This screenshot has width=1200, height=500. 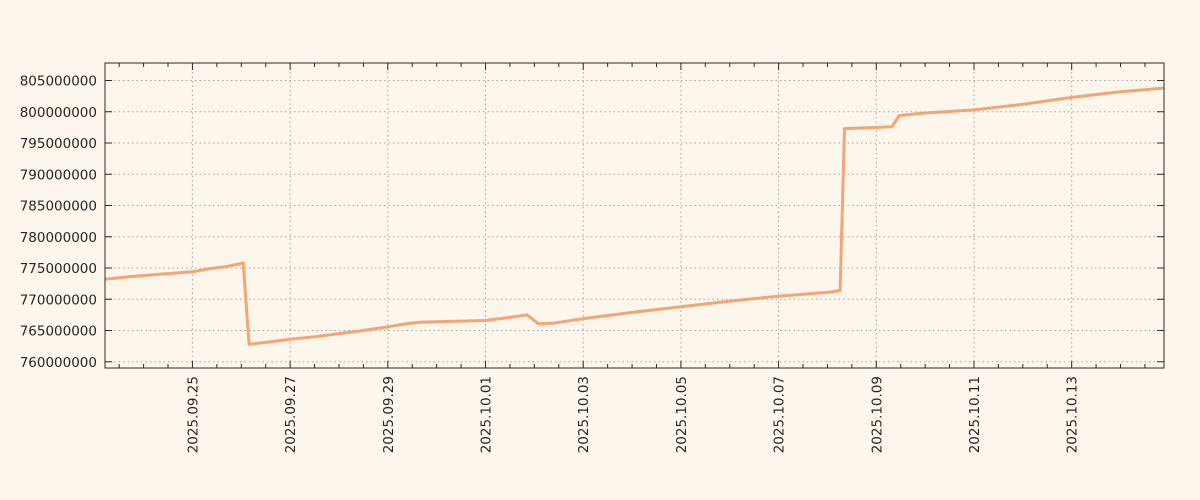 What do you see at coordinates (58, 144) in the screenshot?
I see `y-tick-label: 795000000` at bounding box center [58, 144].